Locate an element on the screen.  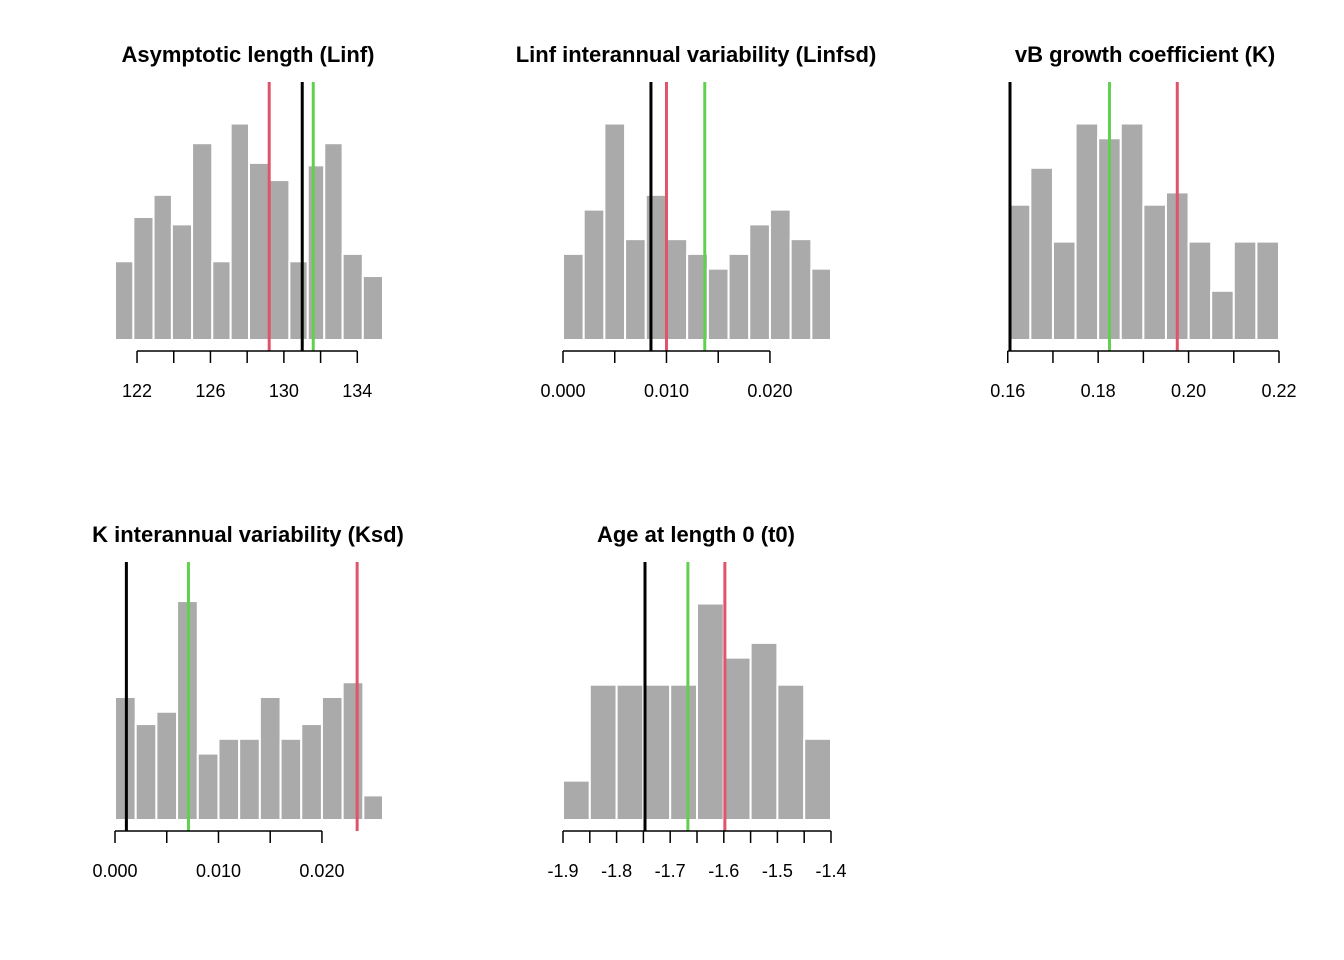
x-tick-label: 0.22 is located at coordinates (1278, 391).